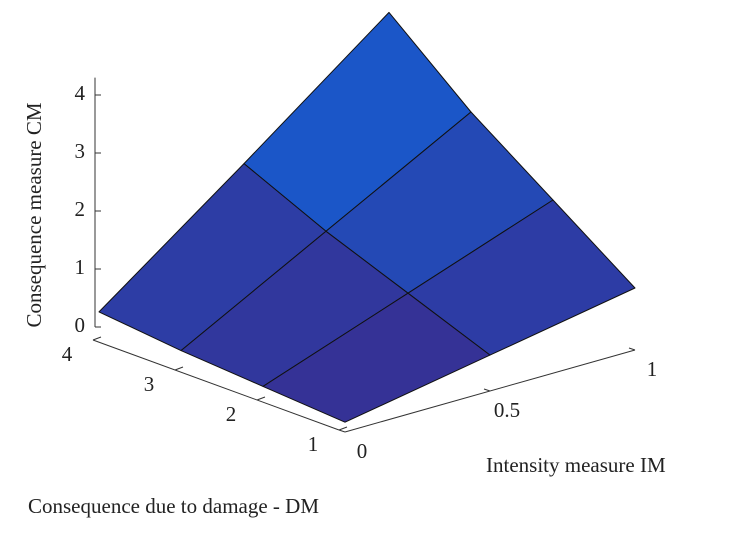 The height and width of the screenshot is (534, 739). What do you see at coordinates (362, 451) in the screenshot?
I see `x-tick-label: 0` at bounding box center [362, 451].